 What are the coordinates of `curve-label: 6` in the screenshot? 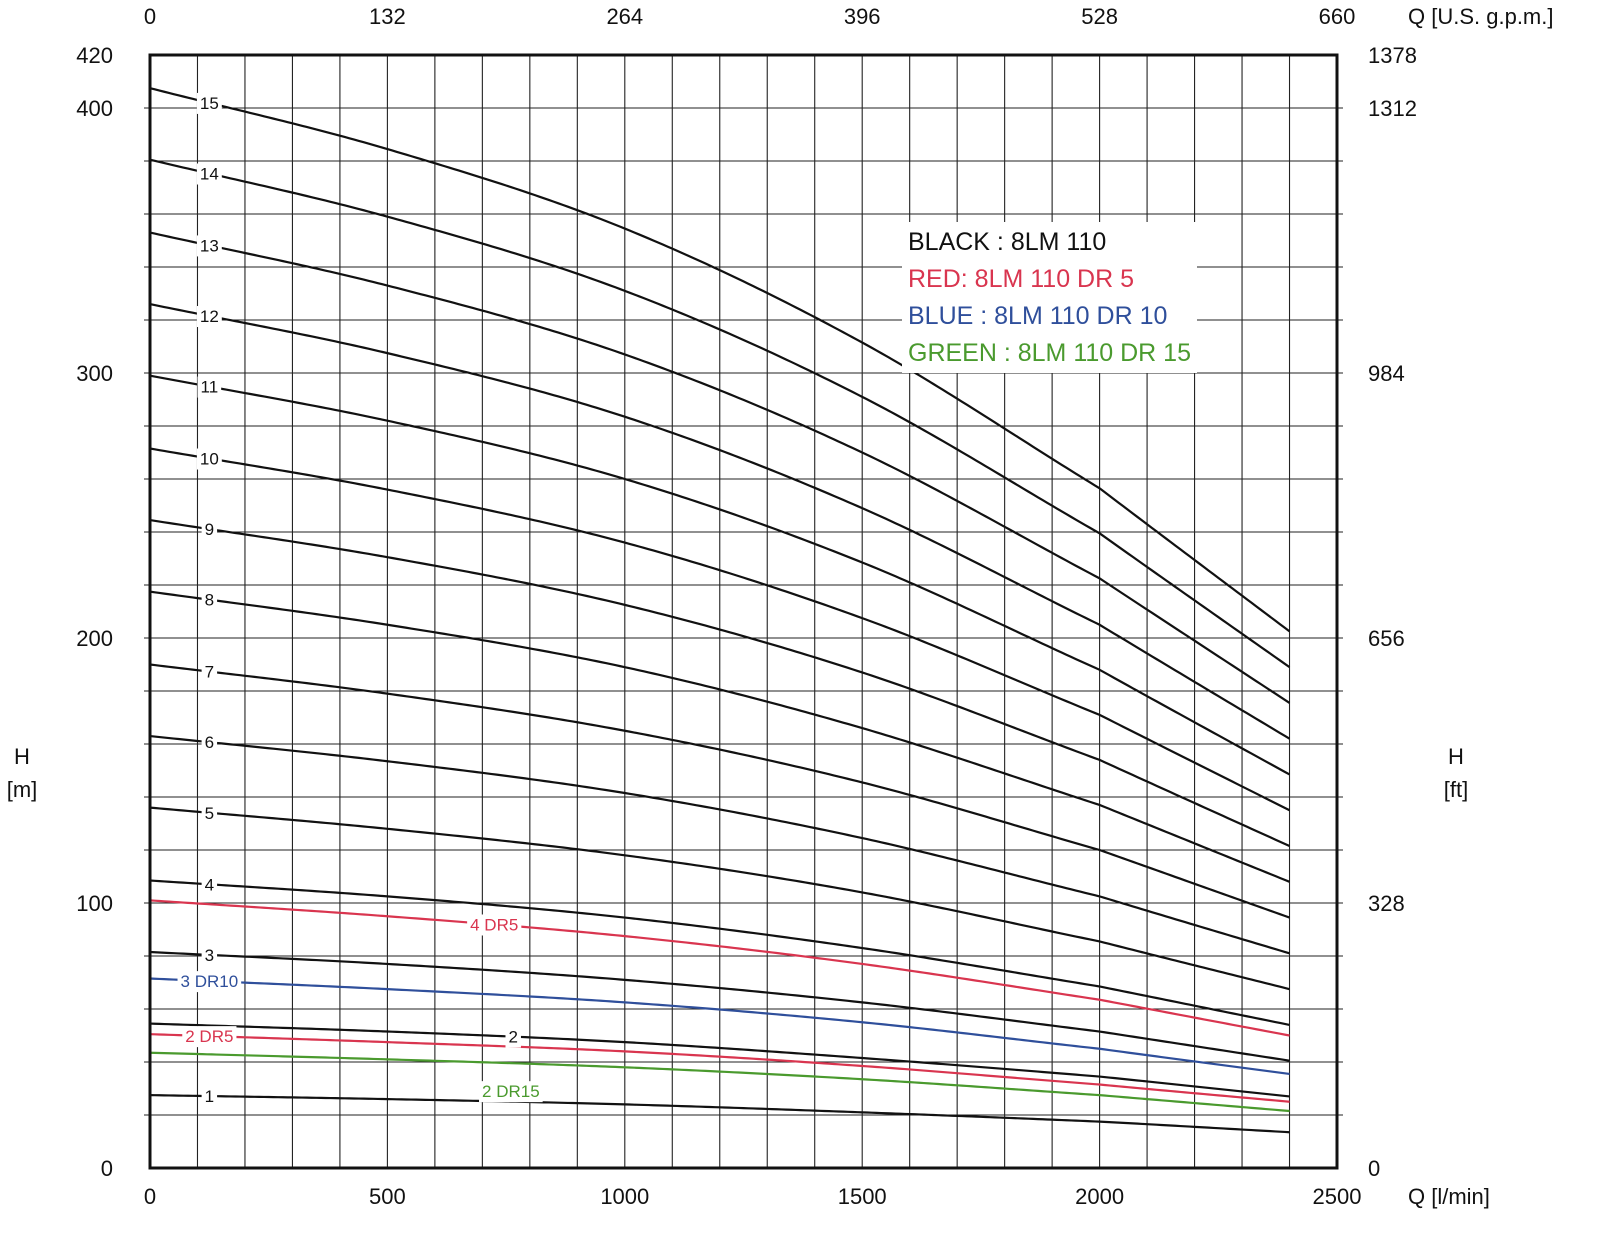 It's located at (209, 742).